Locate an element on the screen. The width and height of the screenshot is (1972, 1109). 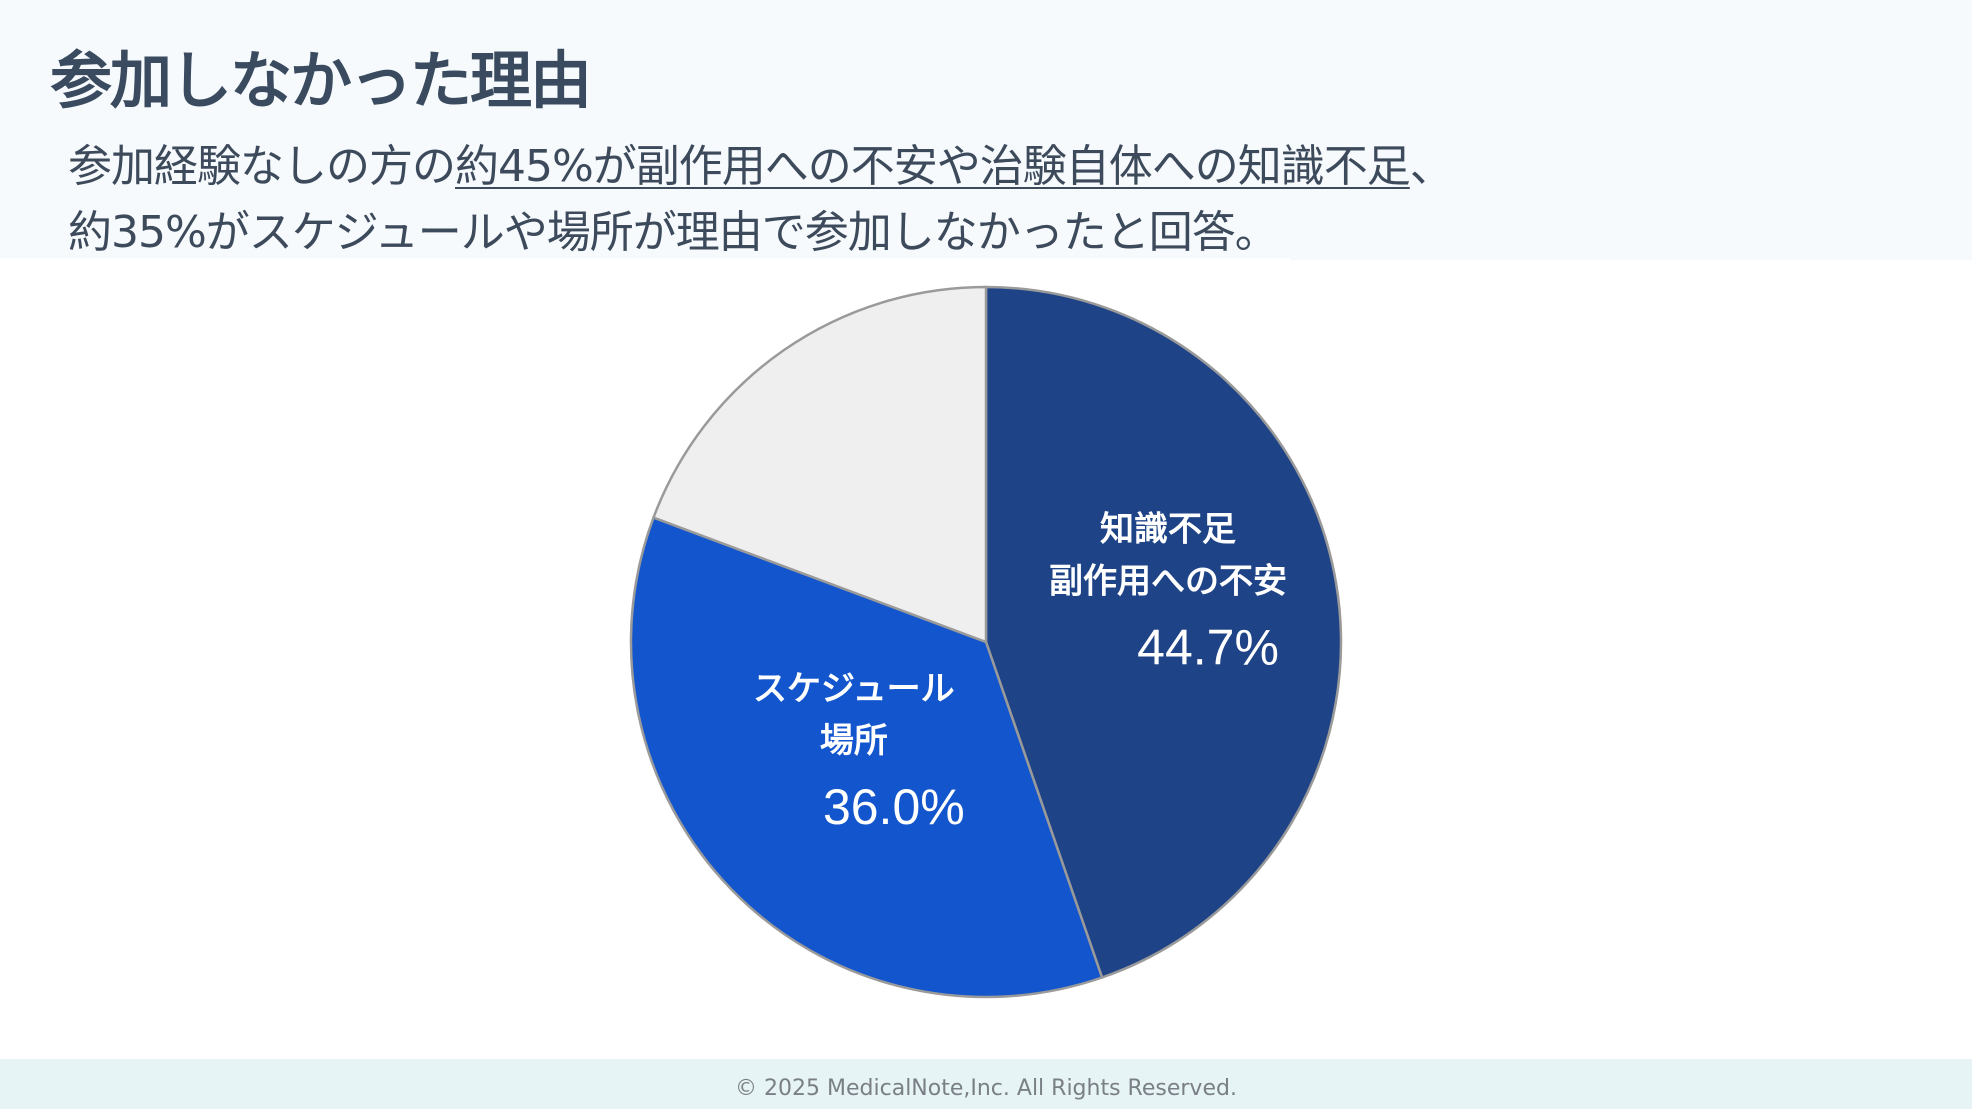
subtitle-line-2: 約35%がスケジュールや場所が理由で参加しなかったと回答。 is located at coordinates (673, 232).